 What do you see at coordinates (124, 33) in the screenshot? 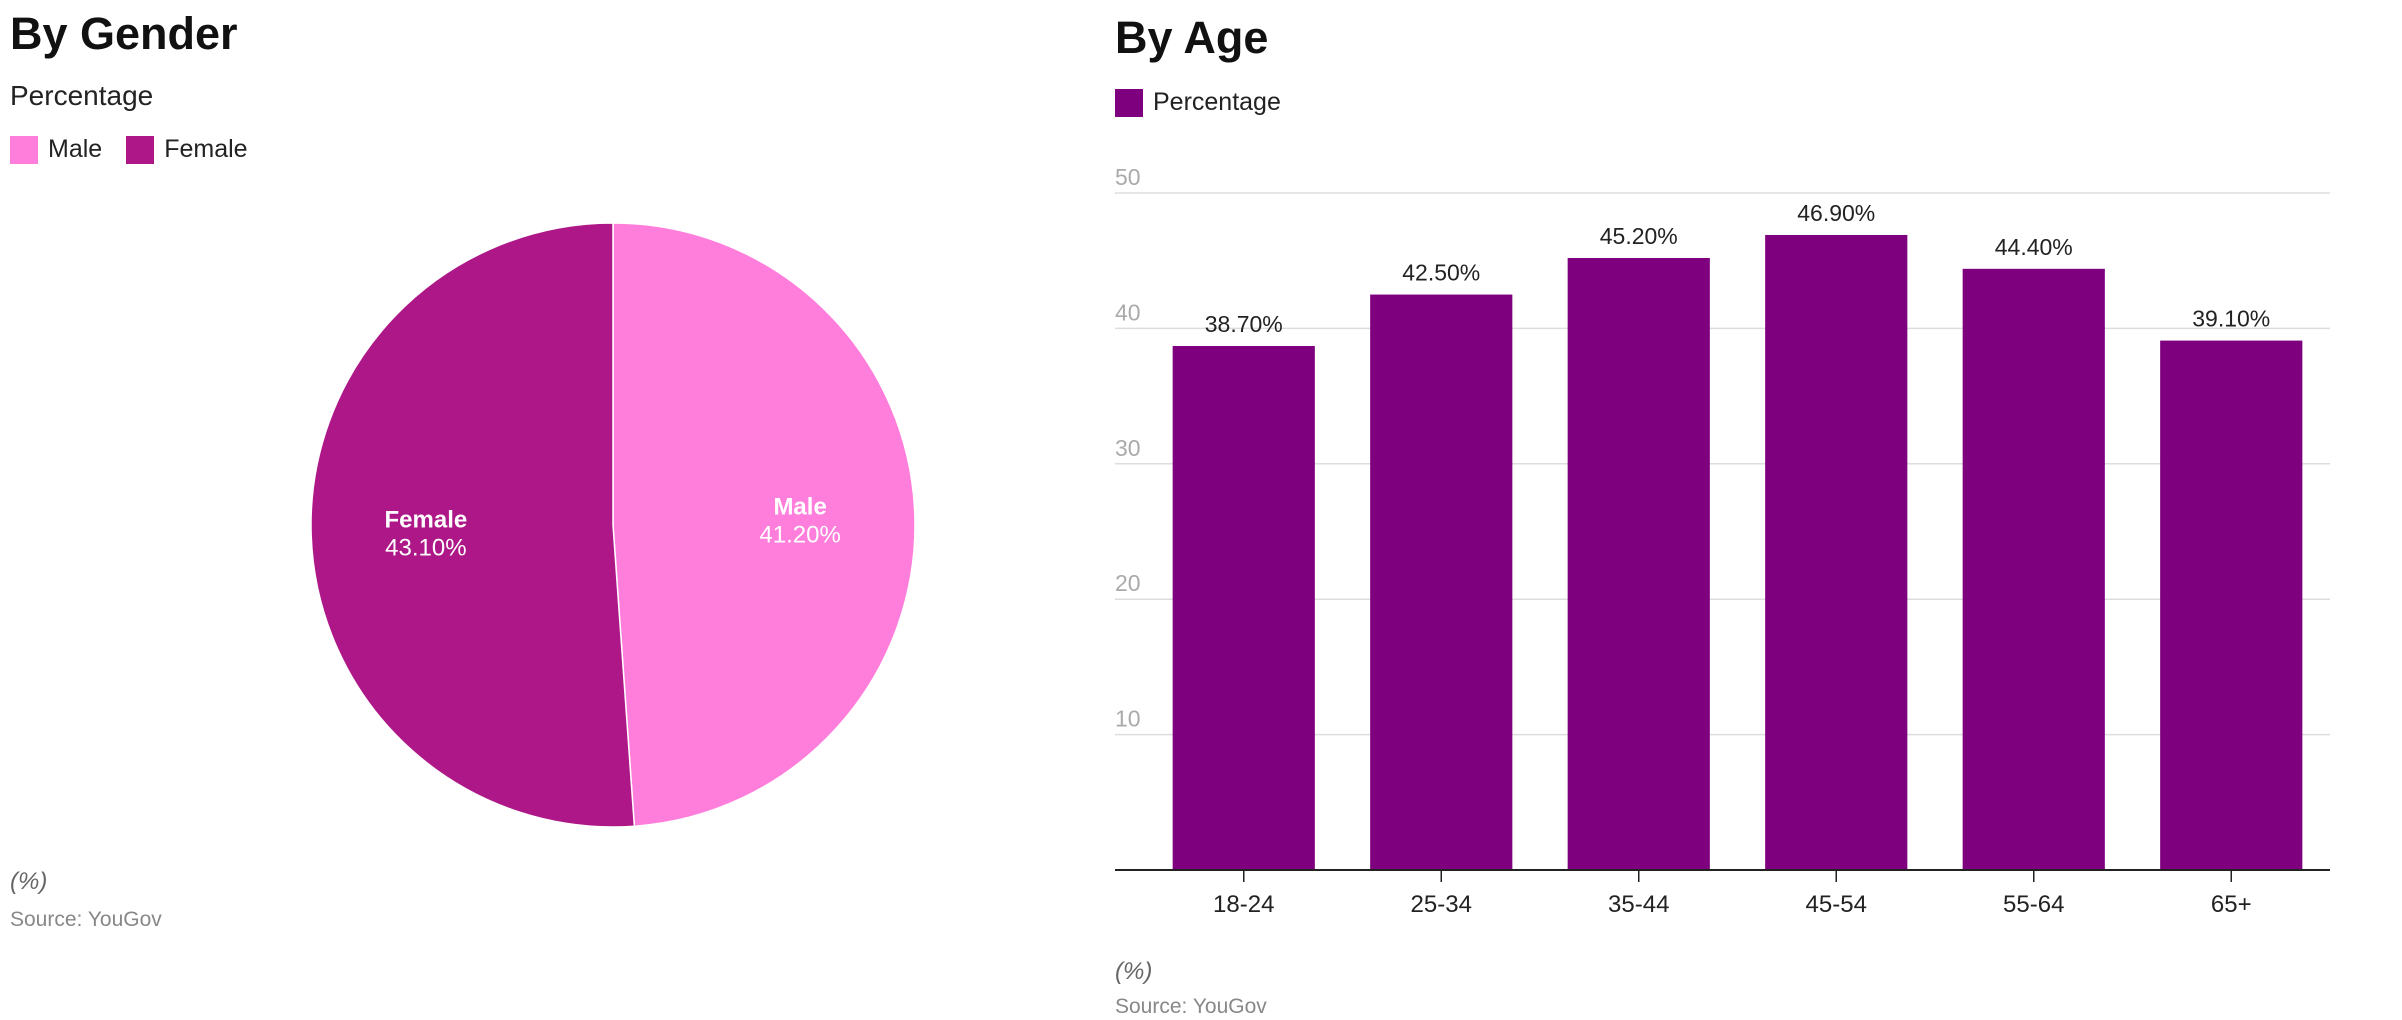
I see `gender-chart-title: By Gender` at bounding box center [124, 33].